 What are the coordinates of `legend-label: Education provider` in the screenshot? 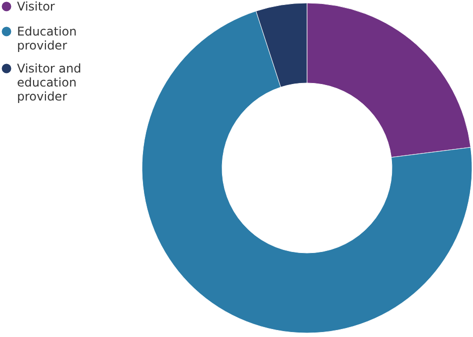 It's located at (47, 38).